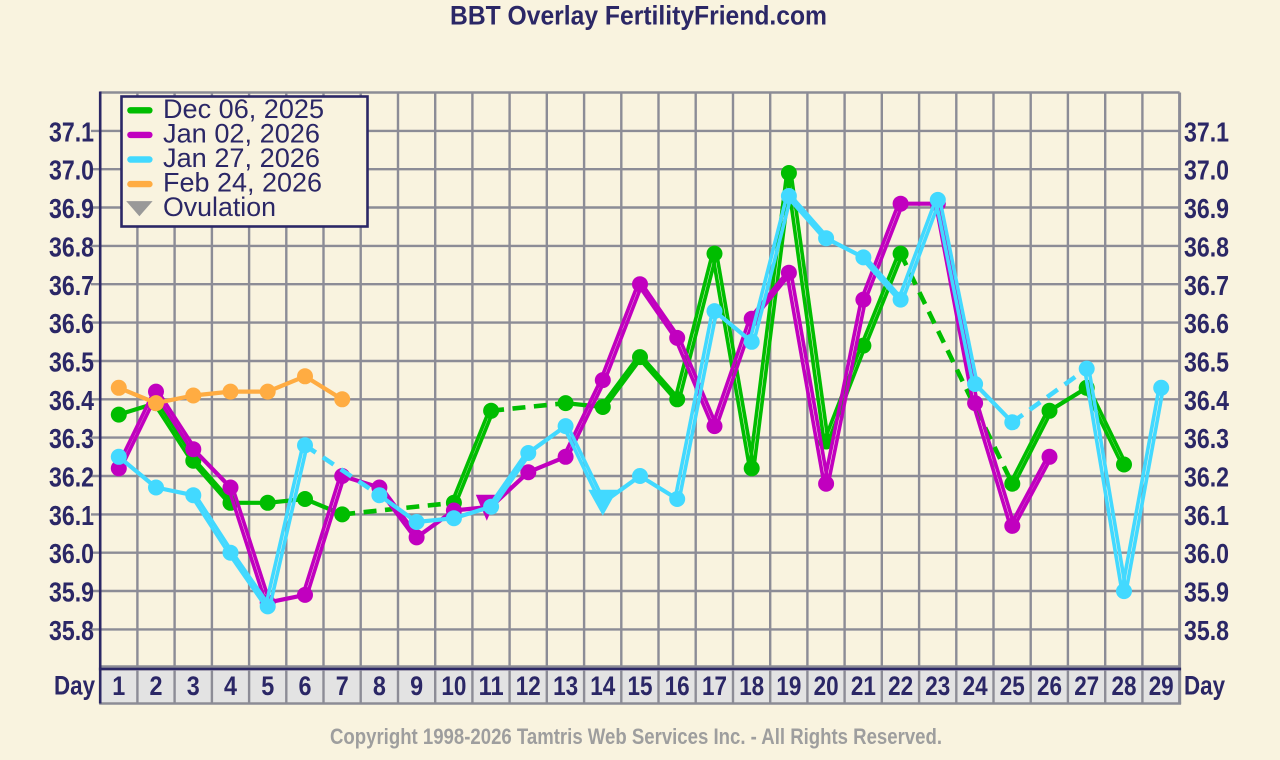 Image resolution: width=1280 pixels, height=760 pixels. I want to click on svg-text: 27, so click(1086, 686).